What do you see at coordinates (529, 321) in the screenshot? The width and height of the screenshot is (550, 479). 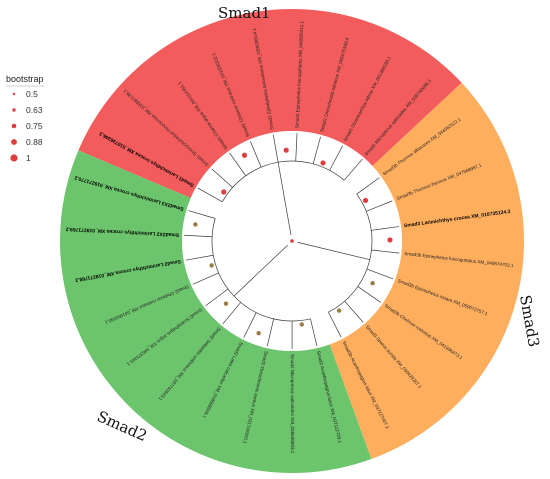 I see `clade-title-smad3: Smad3` at bounding box center [529, 321].